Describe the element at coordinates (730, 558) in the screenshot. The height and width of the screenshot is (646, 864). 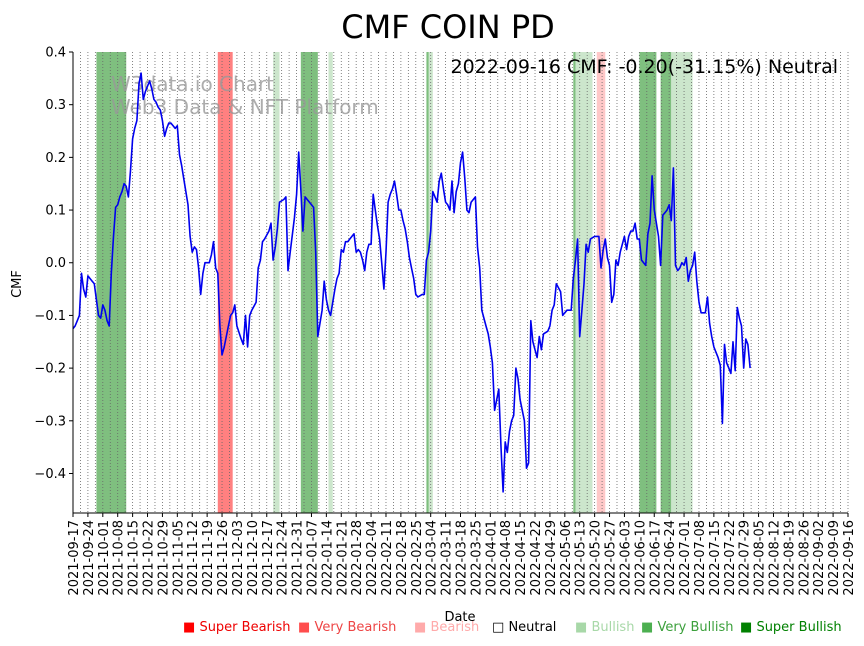
I see `x-tick-label: 2022-07-22` at that location.